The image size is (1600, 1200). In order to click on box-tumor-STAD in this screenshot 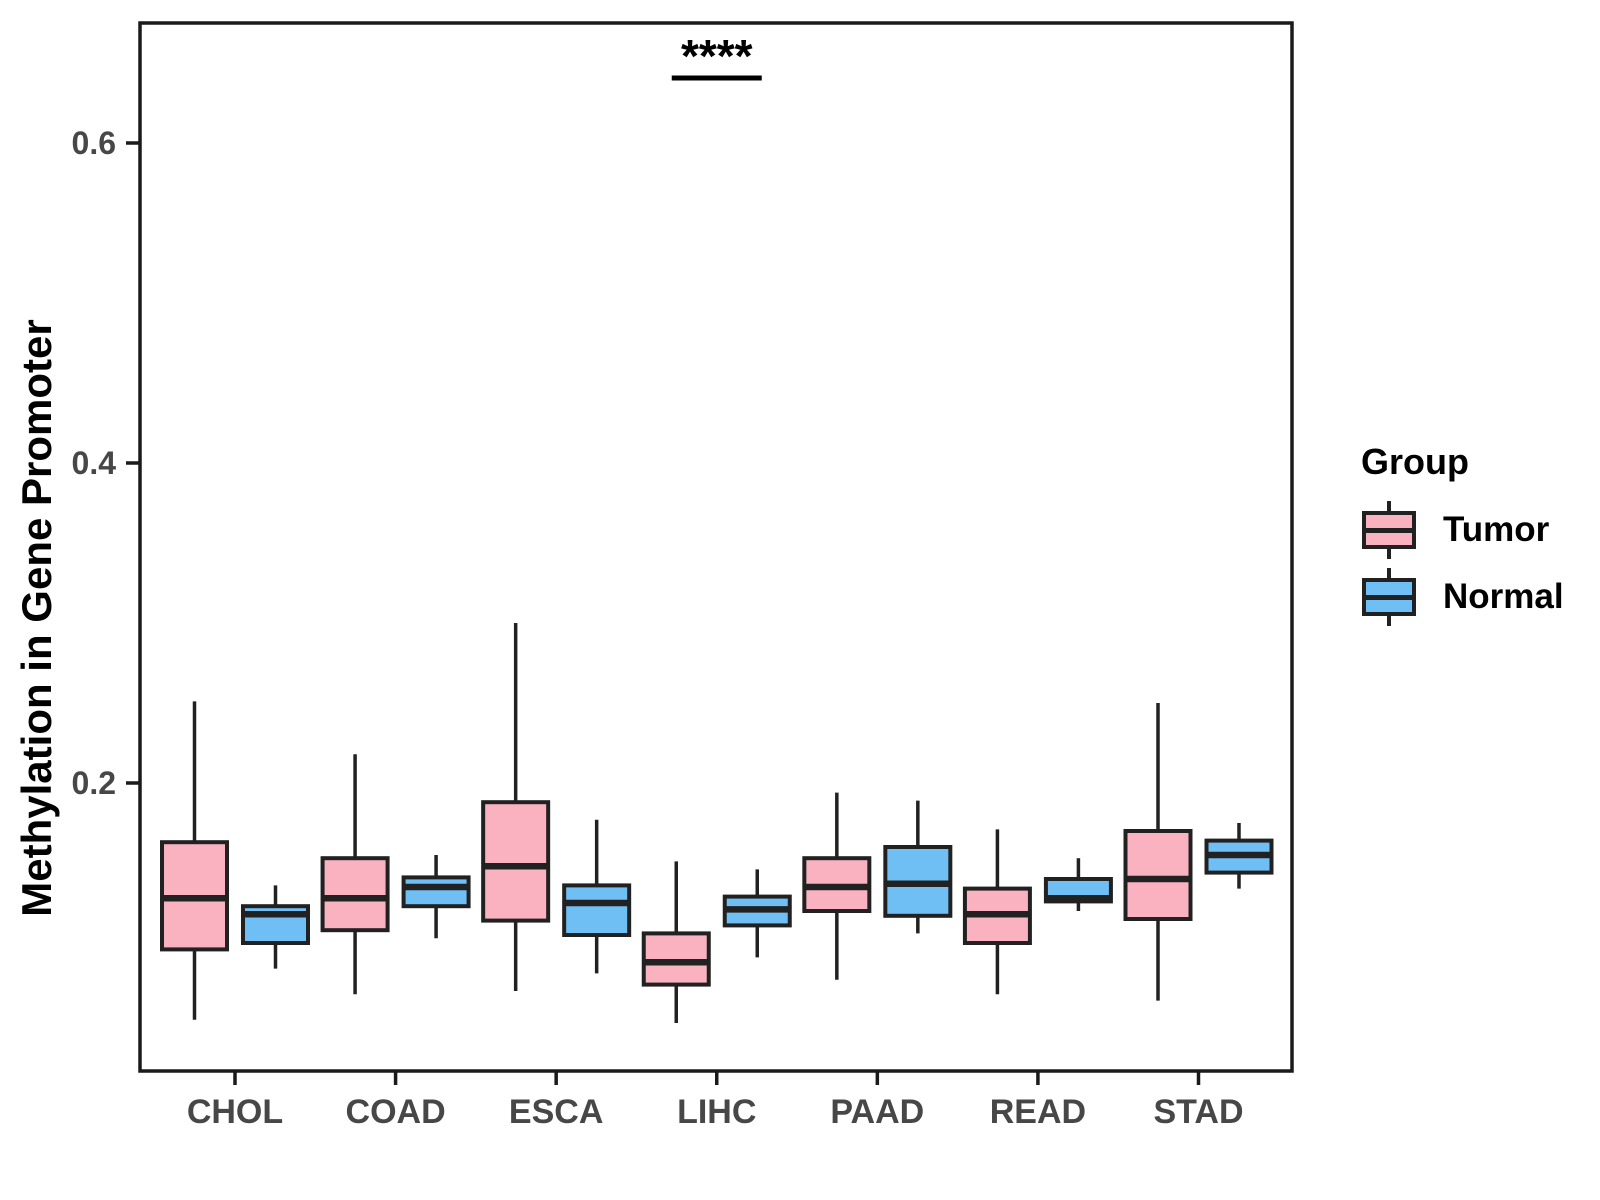, I will do `click(1158, 875)`.